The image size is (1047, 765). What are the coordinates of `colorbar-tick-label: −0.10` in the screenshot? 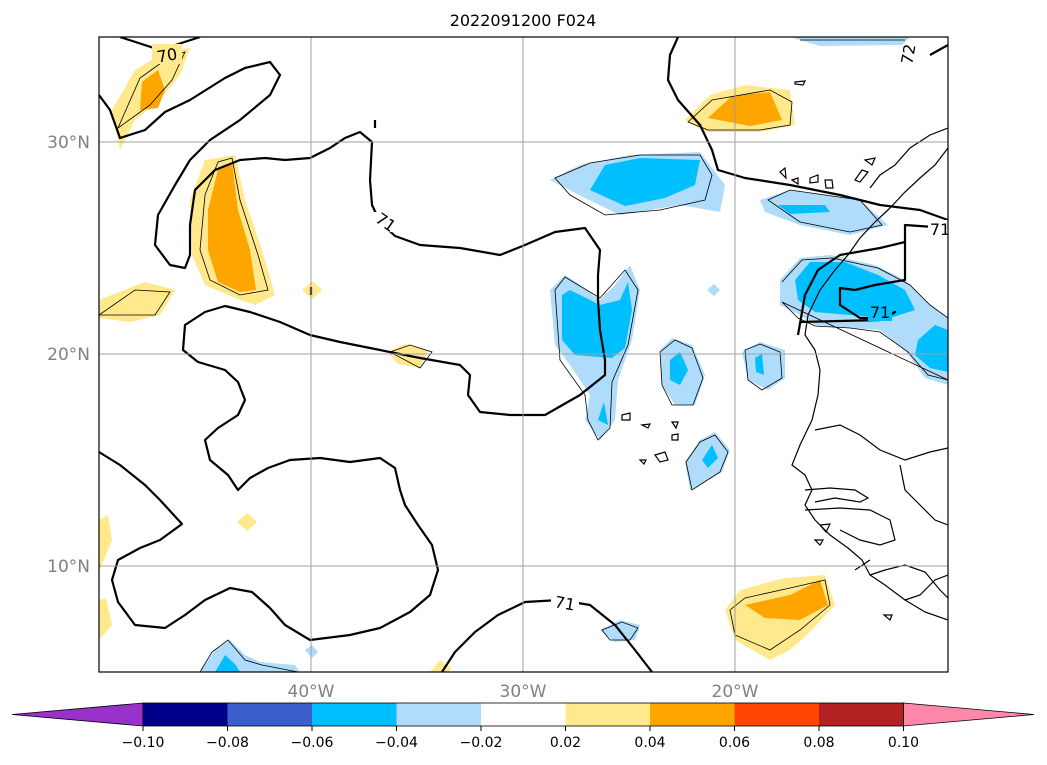 It's located at (143, 743).